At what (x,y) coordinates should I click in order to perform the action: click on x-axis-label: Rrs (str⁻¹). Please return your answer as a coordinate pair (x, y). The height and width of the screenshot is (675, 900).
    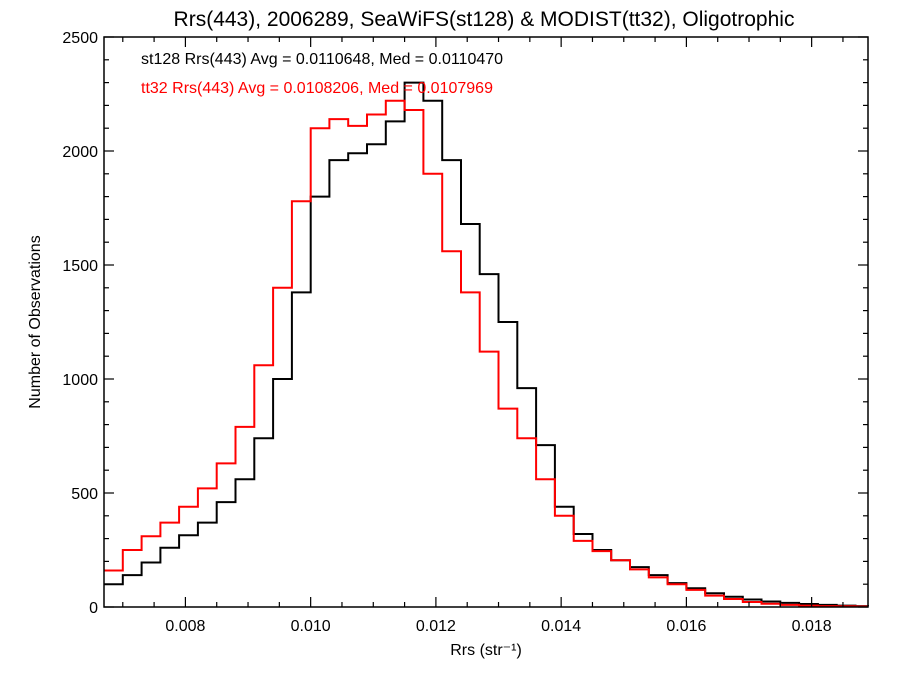
    Looking at the image, I should click on (486, 650).